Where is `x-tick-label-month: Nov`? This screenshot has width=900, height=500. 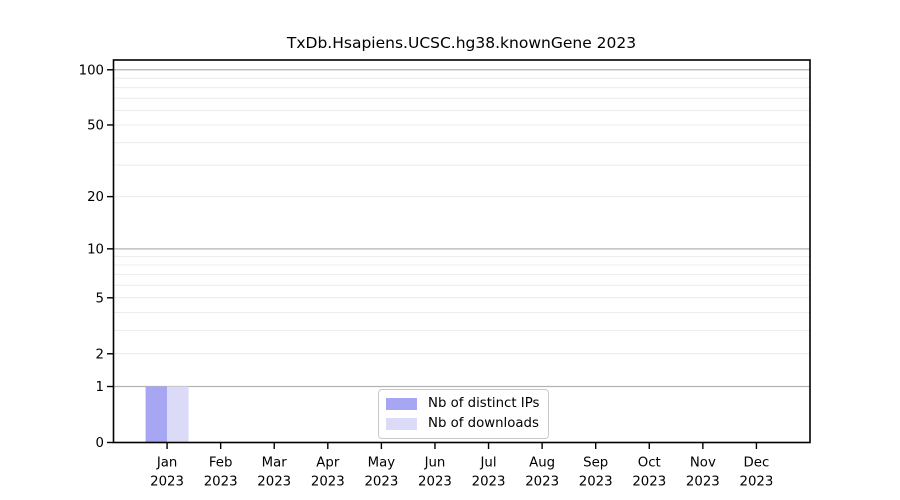
x-tick-label-month: Nov is located at coordinates (703, 463).